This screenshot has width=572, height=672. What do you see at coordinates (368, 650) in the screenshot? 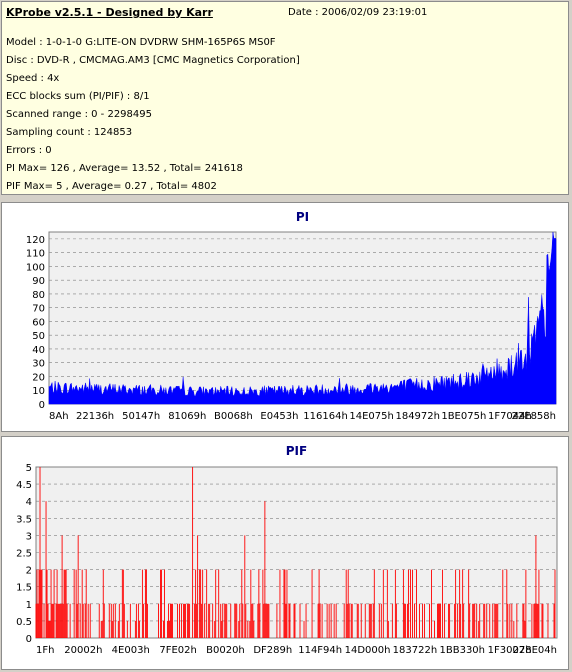
I see `pif-xtick-label: 14D000h` at bounding box center [368, 650].